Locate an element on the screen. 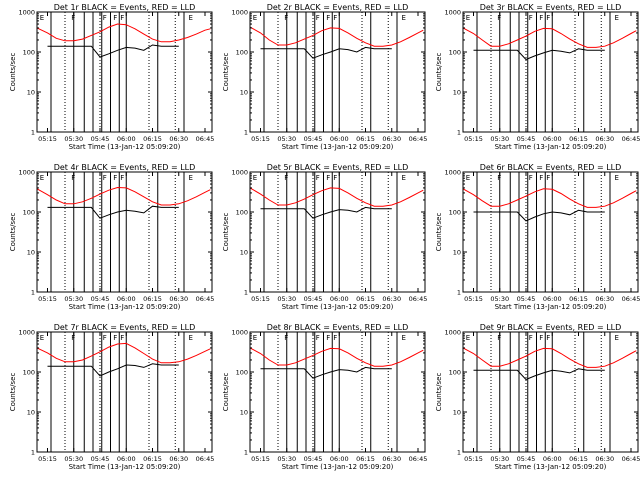  panel-title: Det 6r BLACK = Events, RED = LLD is located at coordinates (551, 167).